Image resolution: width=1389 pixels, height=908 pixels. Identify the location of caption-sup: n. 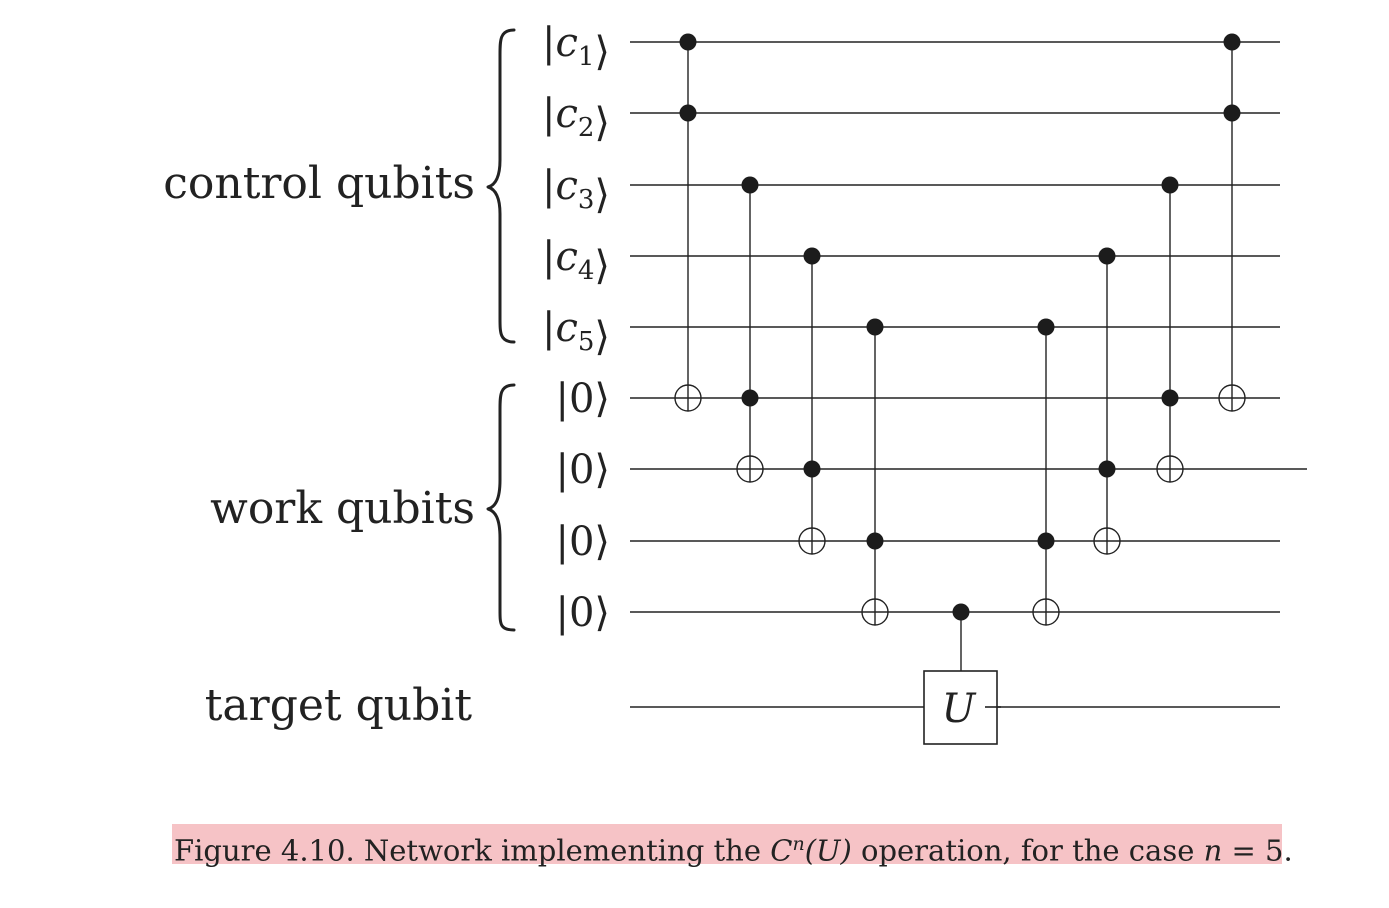
(798, 844).